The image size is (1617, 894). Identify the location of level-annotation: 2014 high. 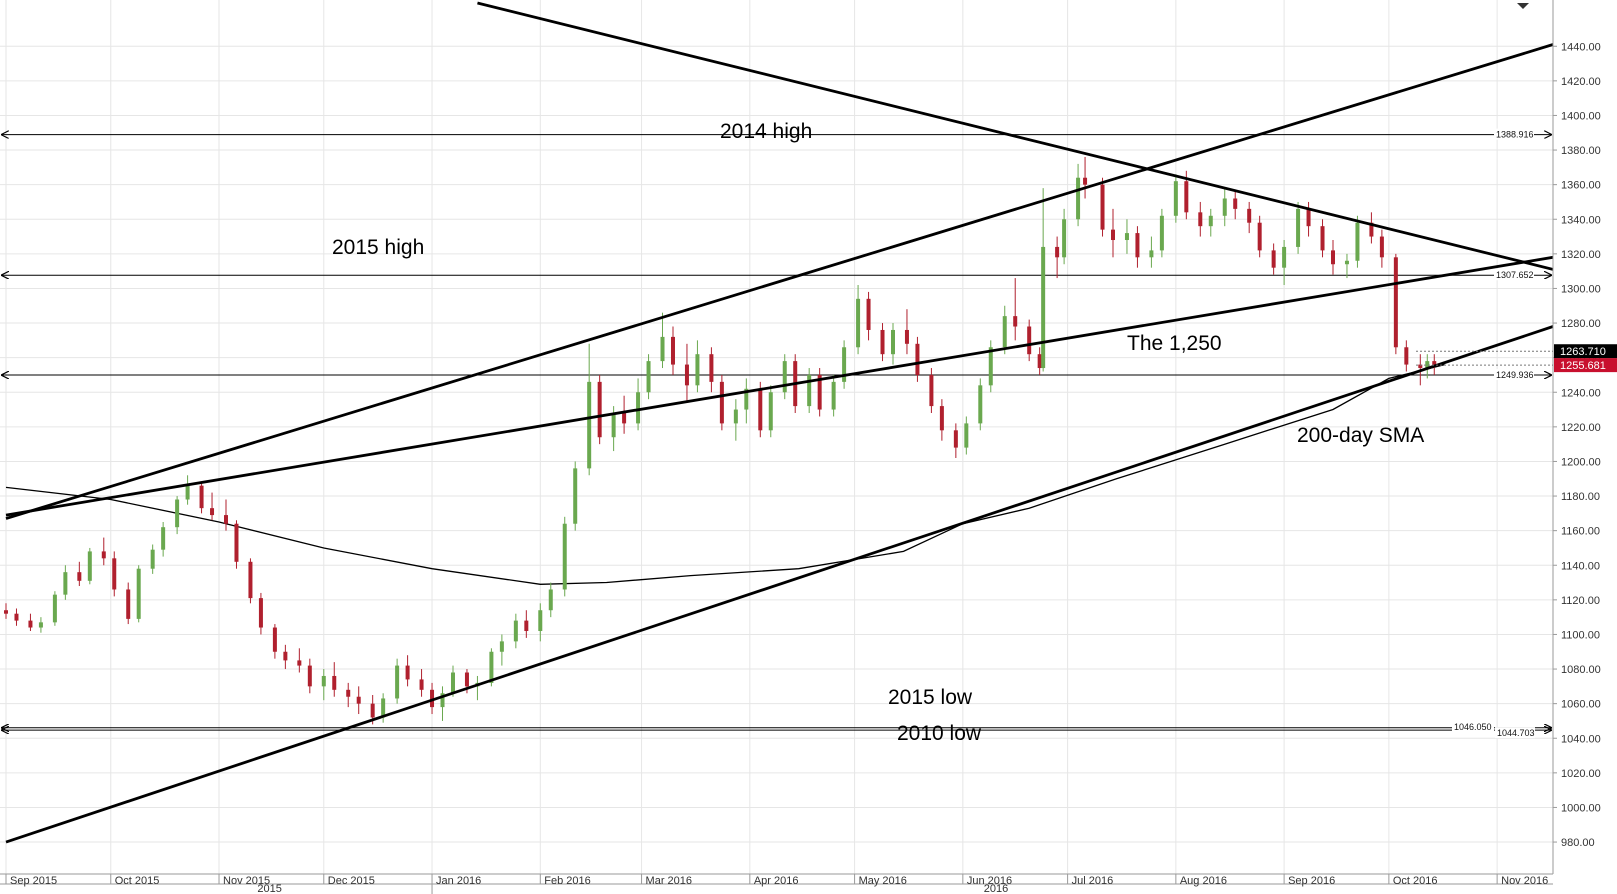
(766, 131).